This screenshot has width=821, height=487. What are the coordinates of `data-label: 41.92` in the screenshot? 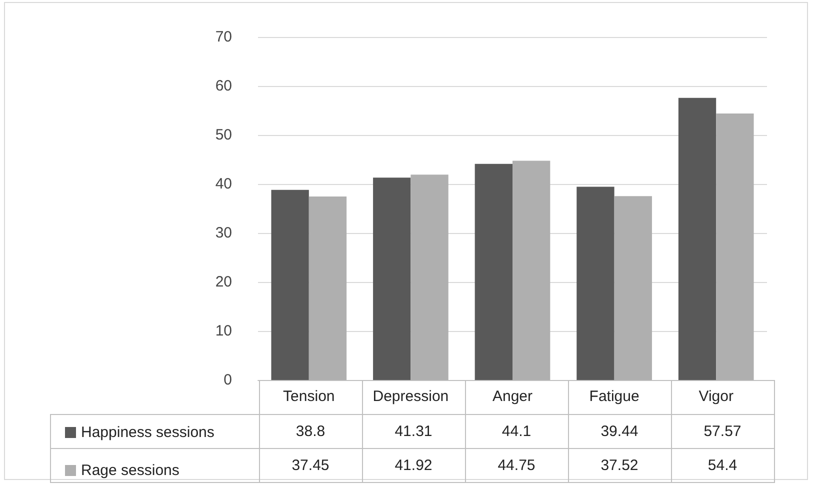 It's located at (413, 465).